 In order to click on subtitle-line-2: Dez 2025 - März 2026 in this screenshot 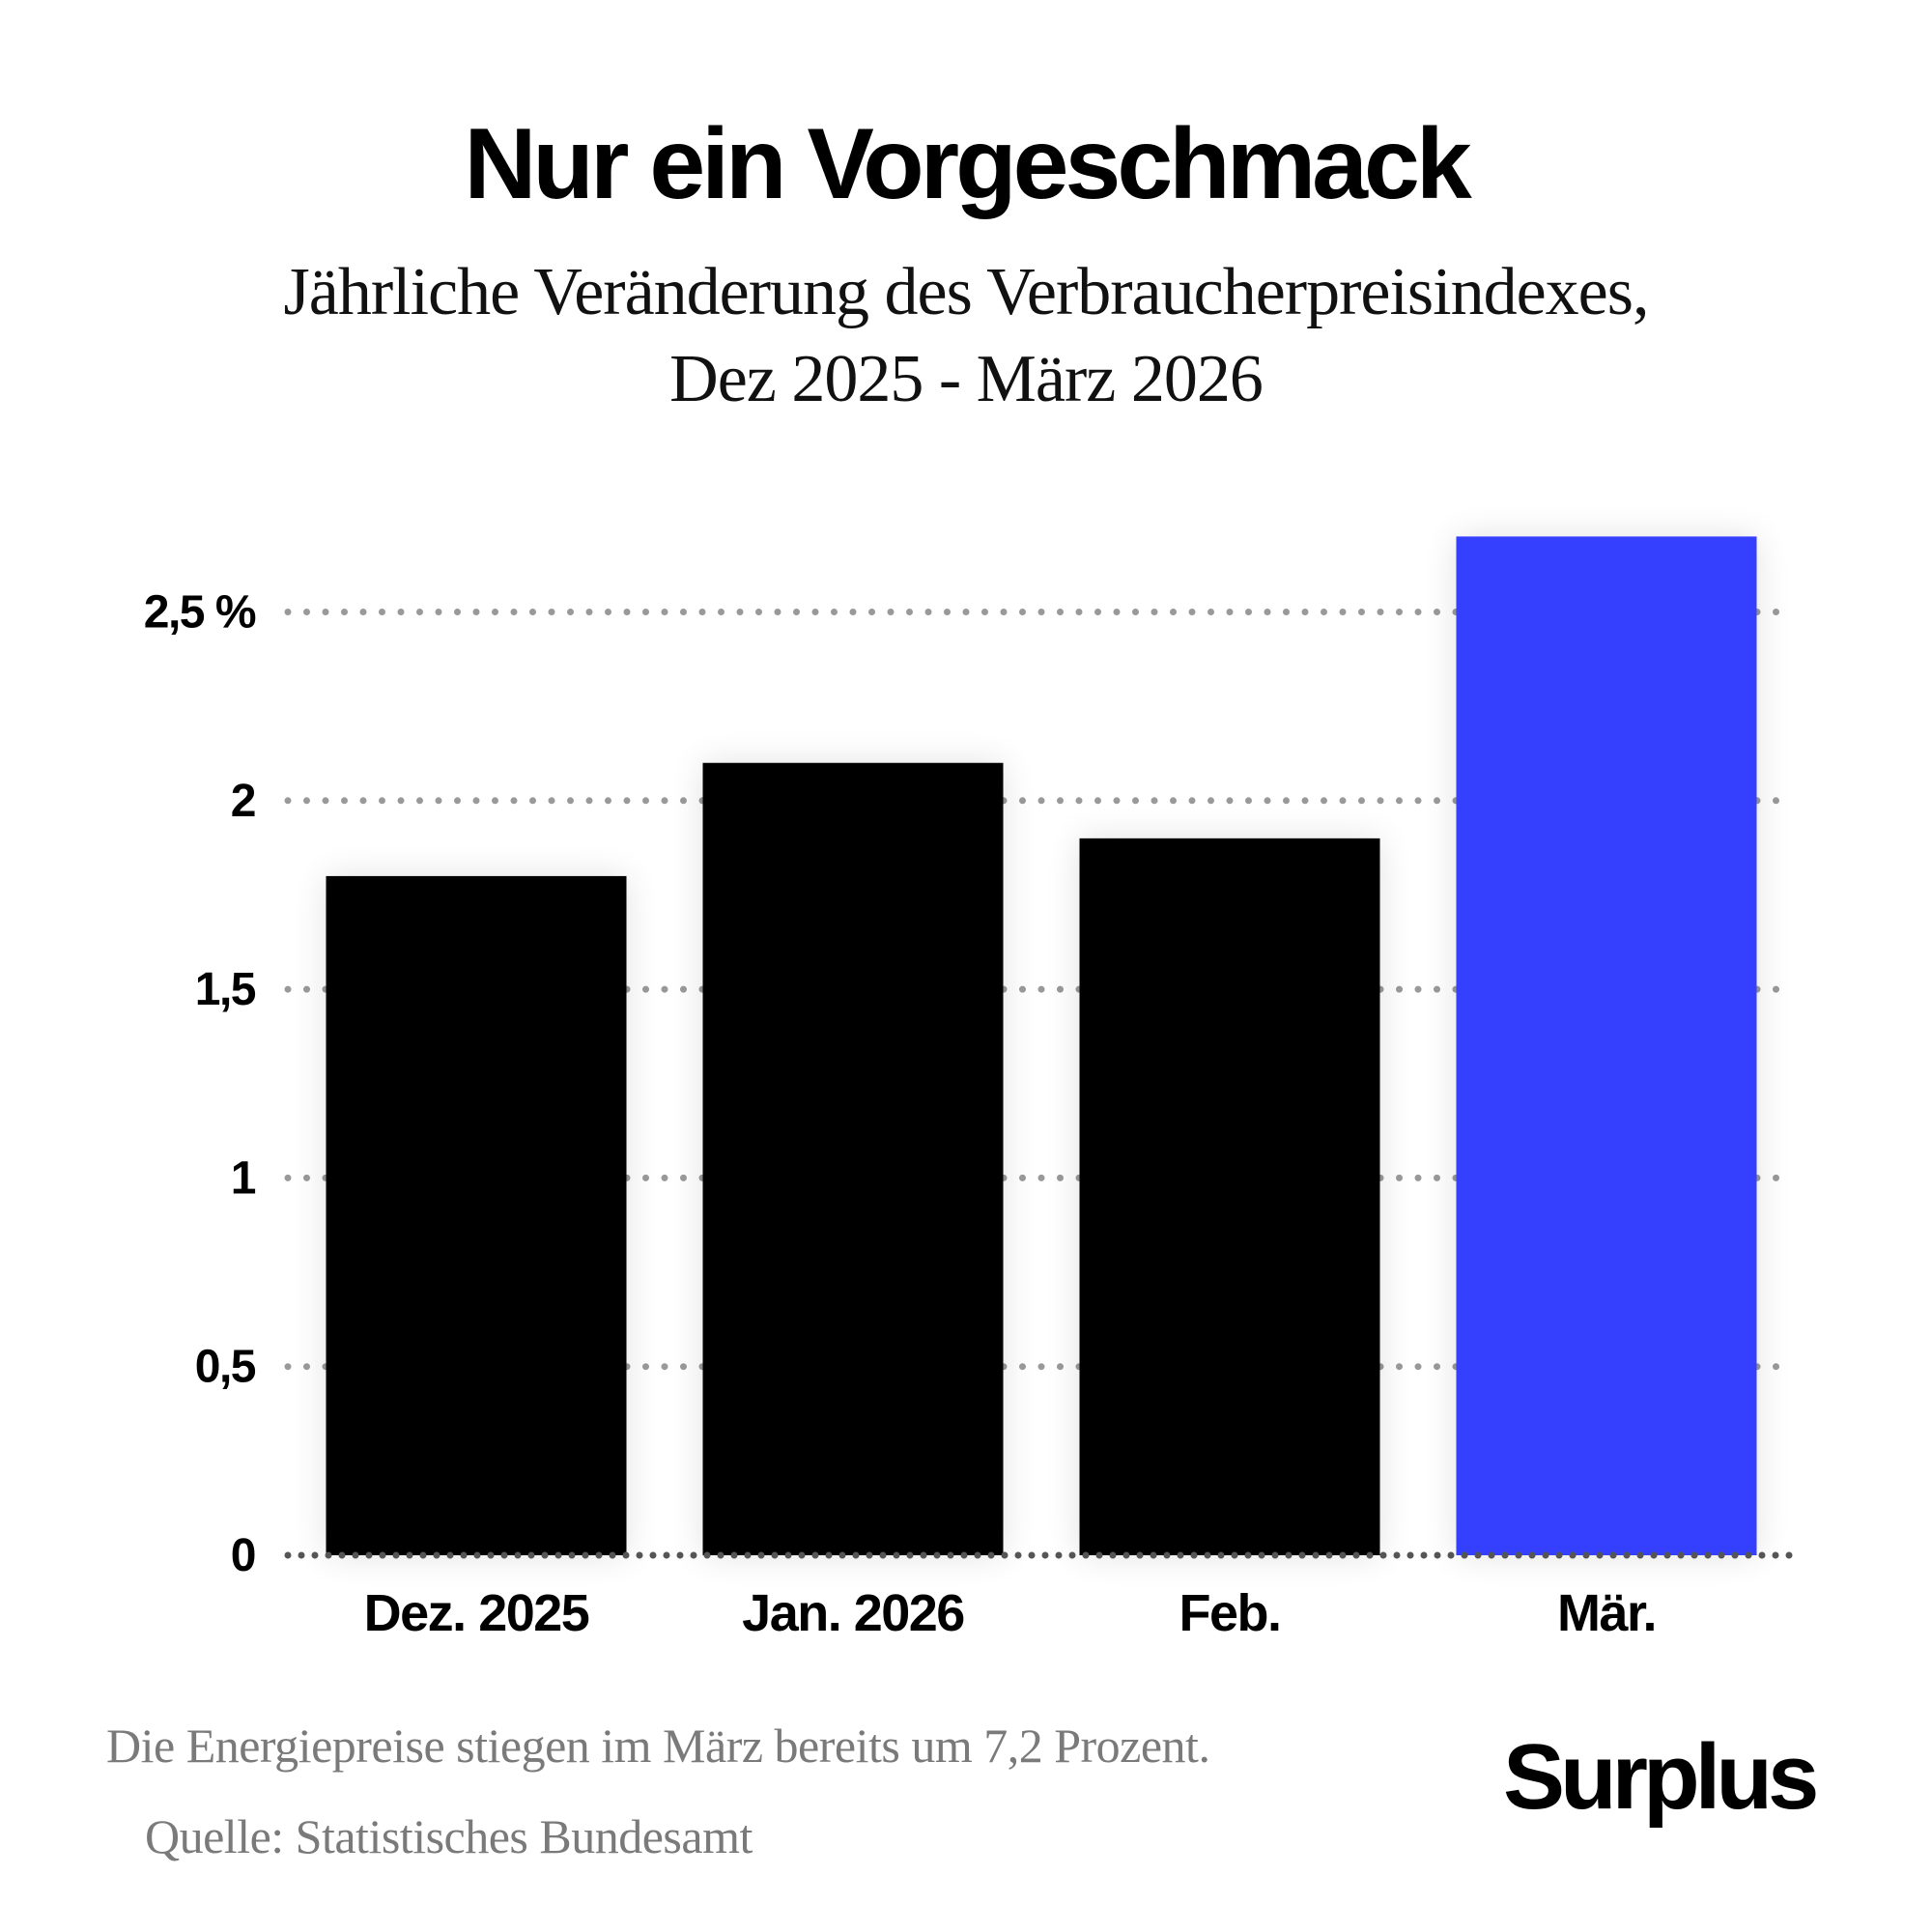, I will do `click(966, 379)`.